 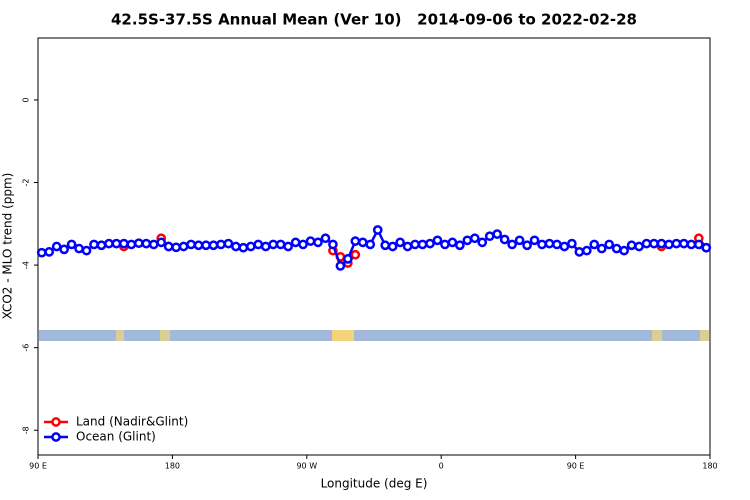 What do you see at coordinates (26, 265) in the screenshot?
I see `y-tick-label: -4` at bounding box center [26, 265].